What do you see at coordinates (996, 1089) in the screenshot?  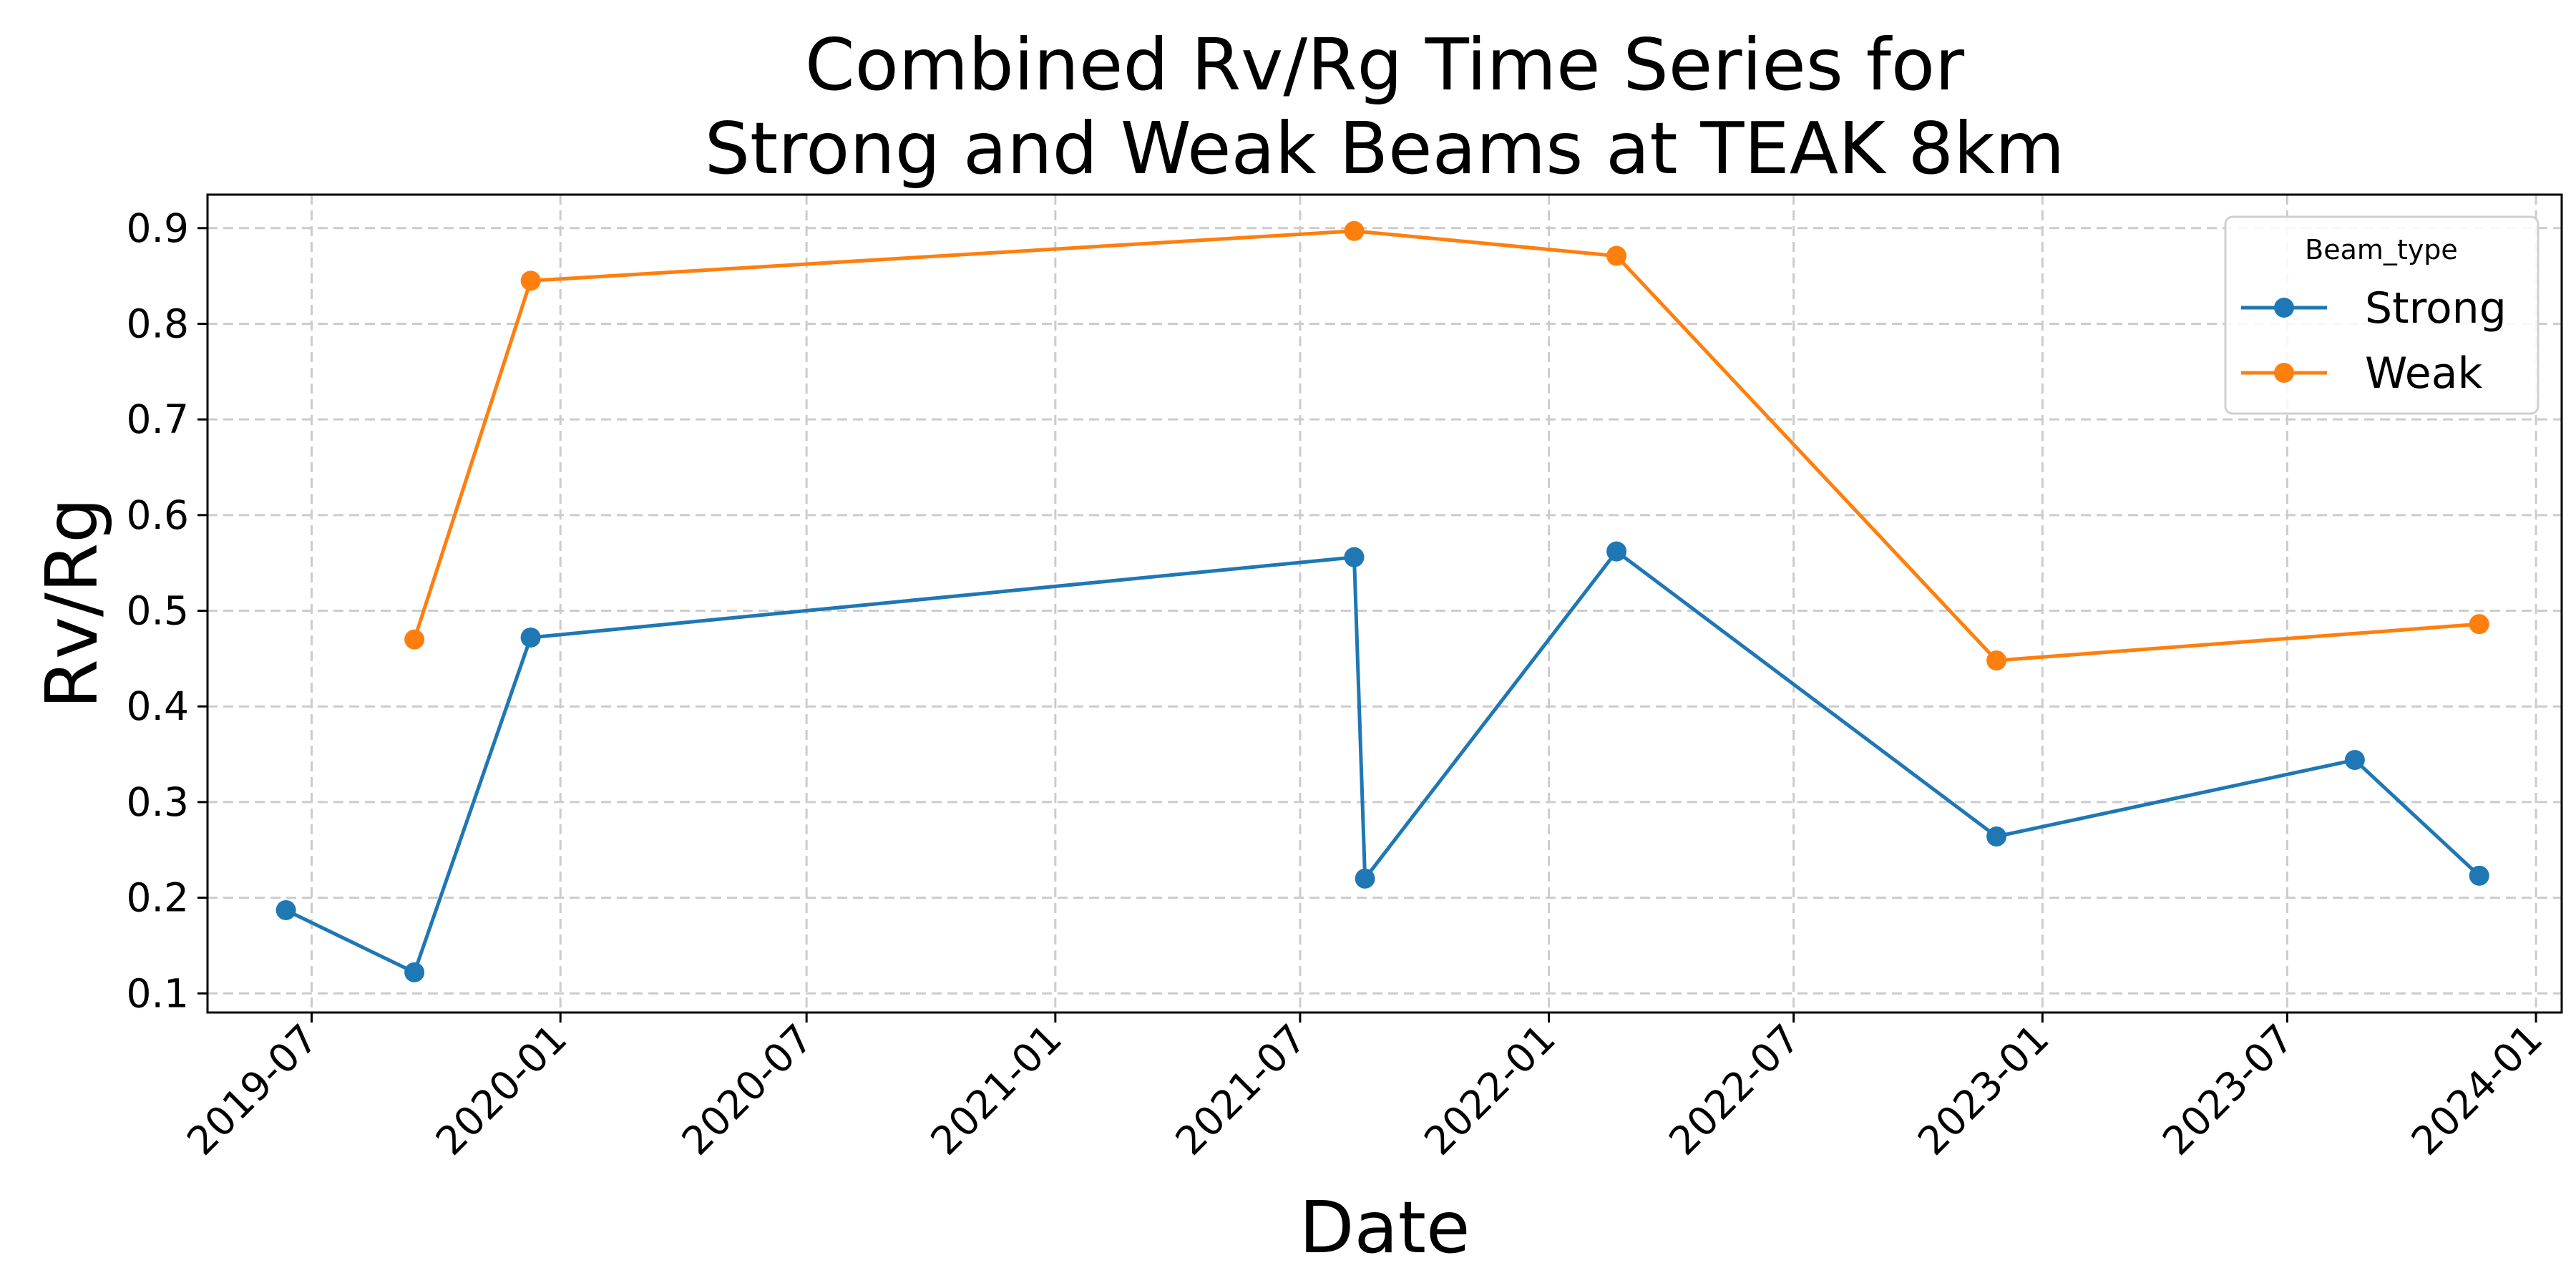 I see `x-tick-label: 2021-01` at bounding box center [996, 1089].